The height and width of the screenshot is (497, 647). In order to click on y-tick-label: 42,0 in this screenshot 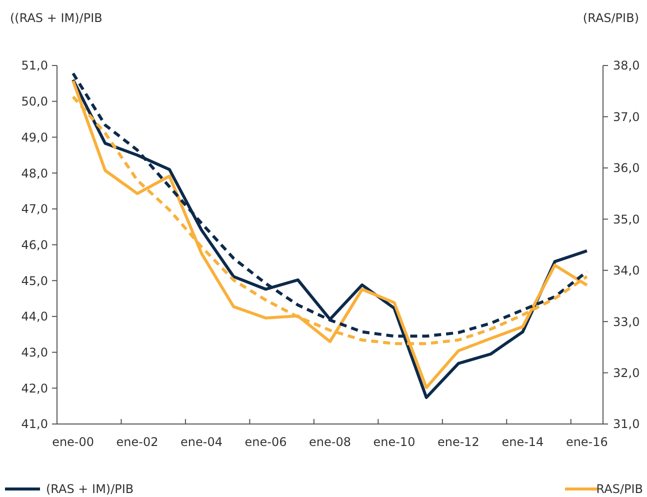, I will do `click(34, 388)`.